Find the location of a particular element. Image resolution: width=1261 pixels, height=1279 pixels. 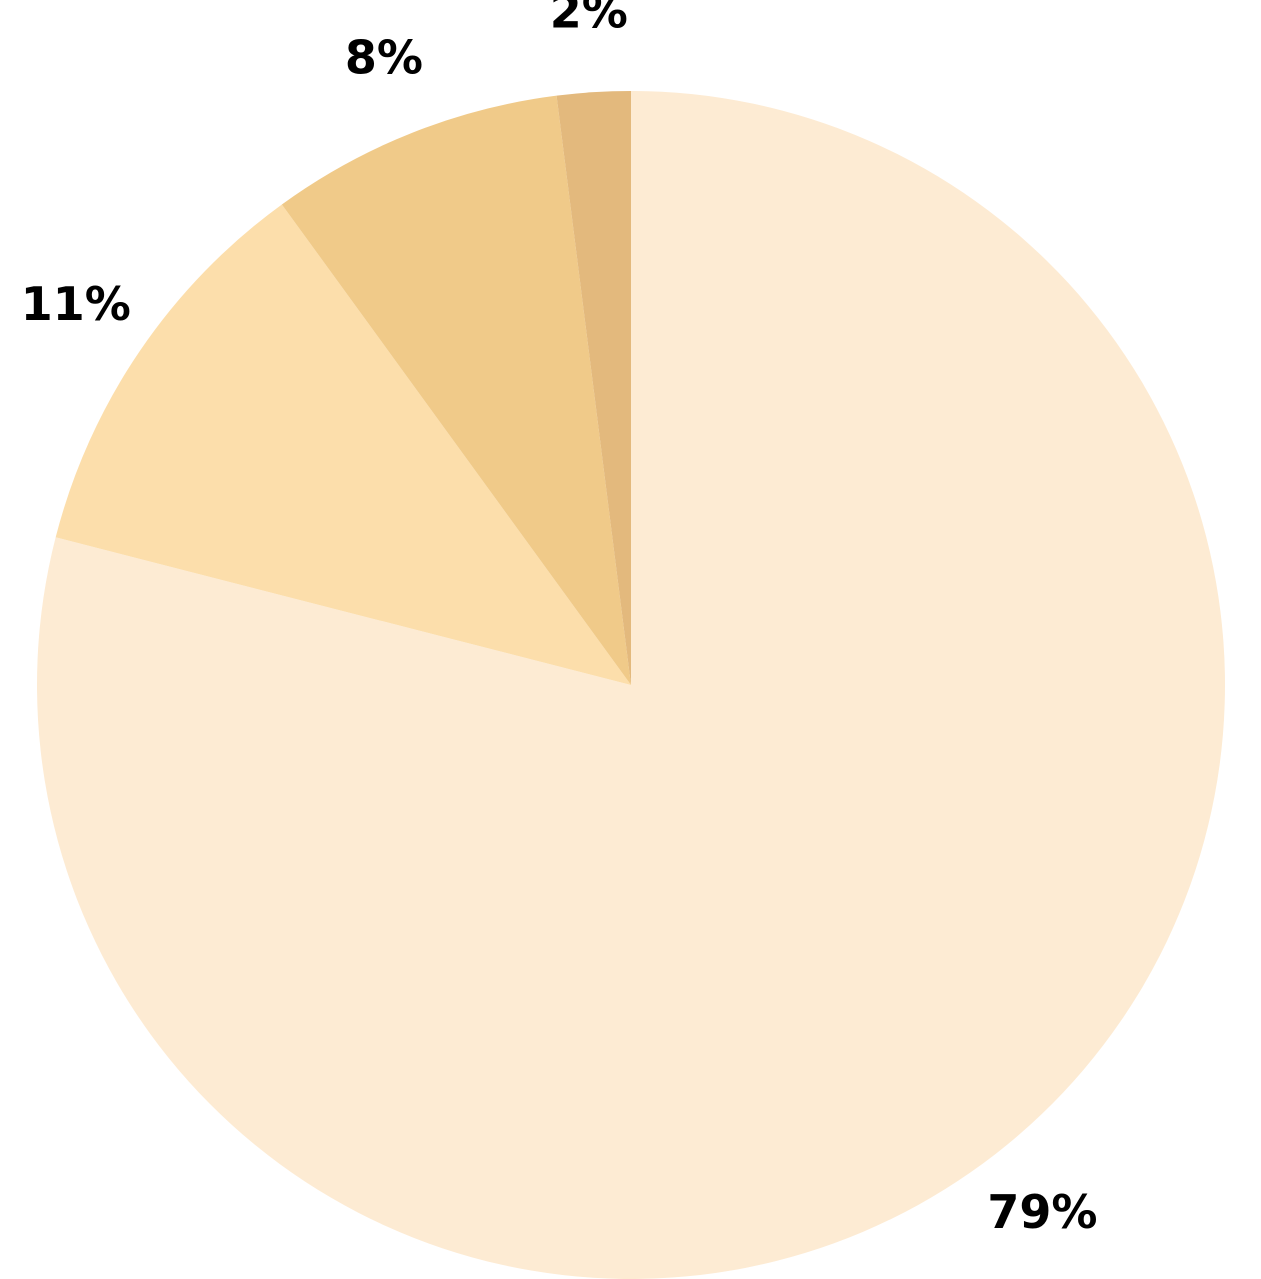

data-label: 79% is located at coordinates (1042, 1212).